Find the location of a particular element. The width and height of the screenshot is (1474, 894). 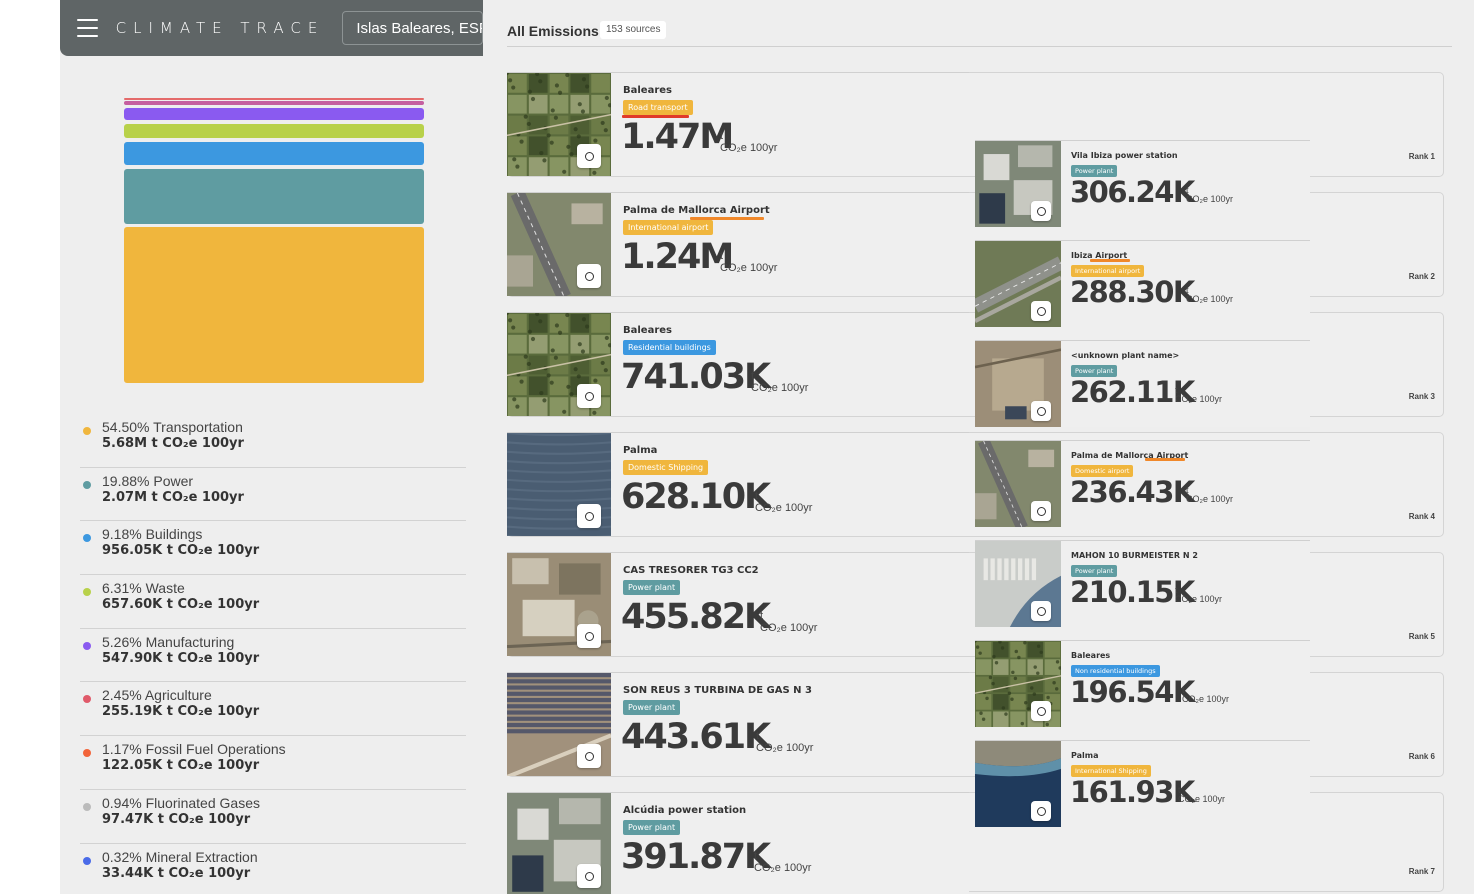

legend-item: 19.88% Power 2.07M t CO₂e 100yr is located at coordinates (273, 495).